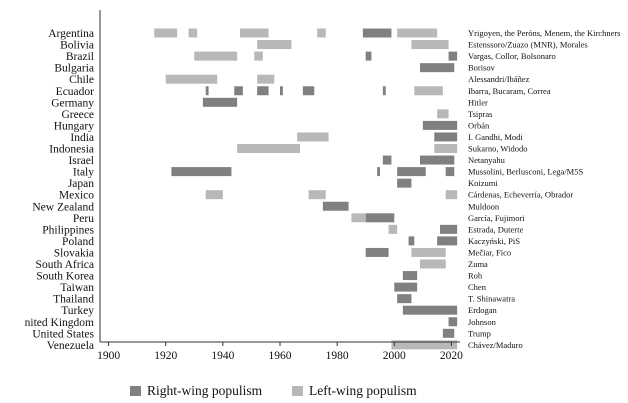 The image size is (628, 403). What do you see at coordinates (266, 79) in the screenshot?
I see `span-chile-1-left` at bounding box center [266, 79].